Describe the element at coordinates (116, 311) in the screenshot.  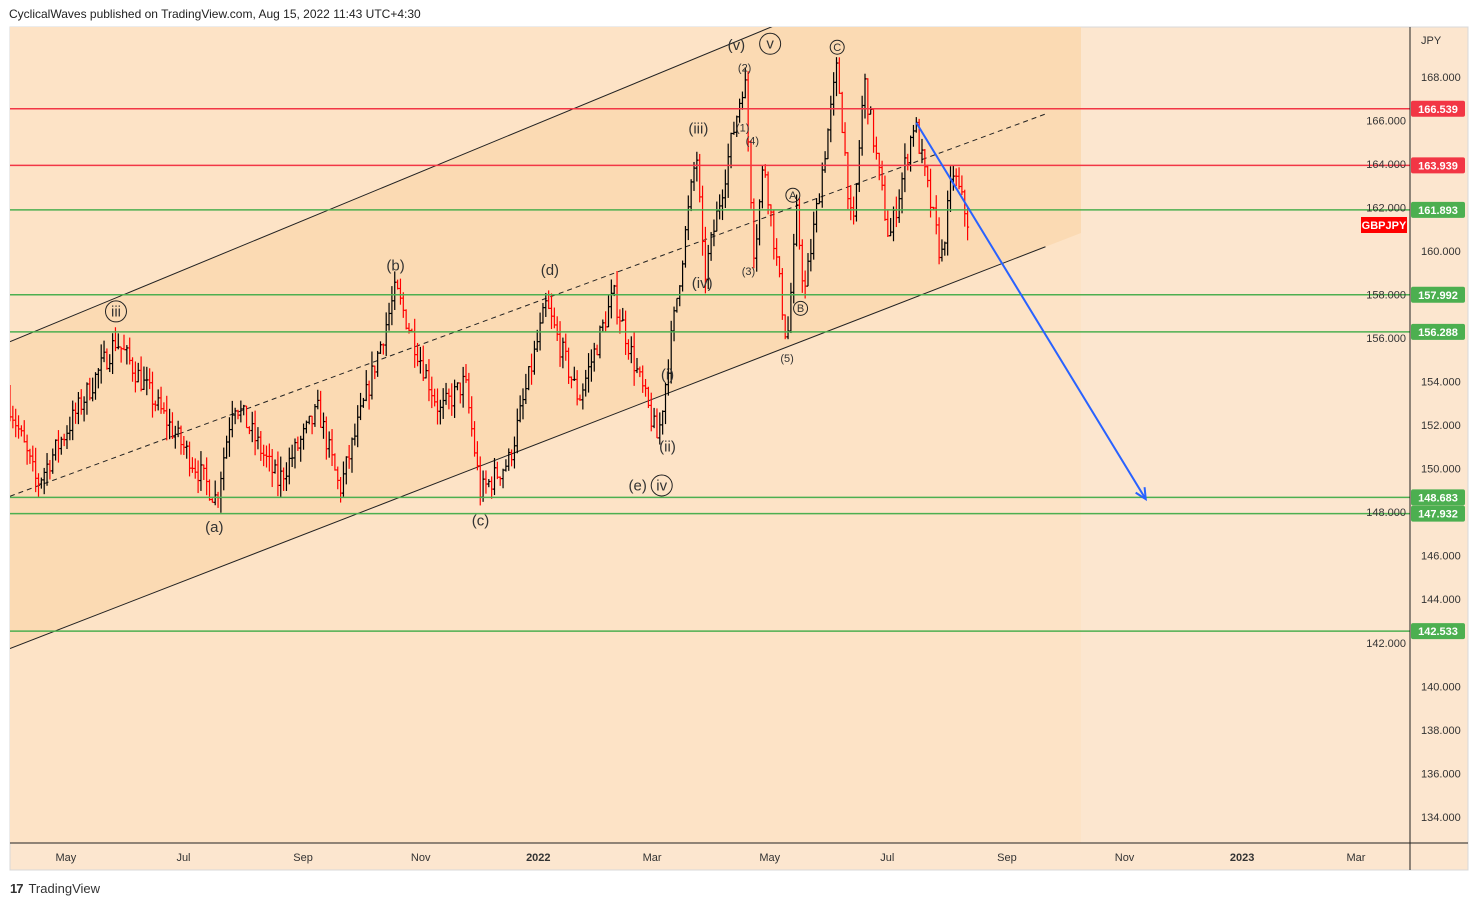
I see `wave-label: iii` at that location.